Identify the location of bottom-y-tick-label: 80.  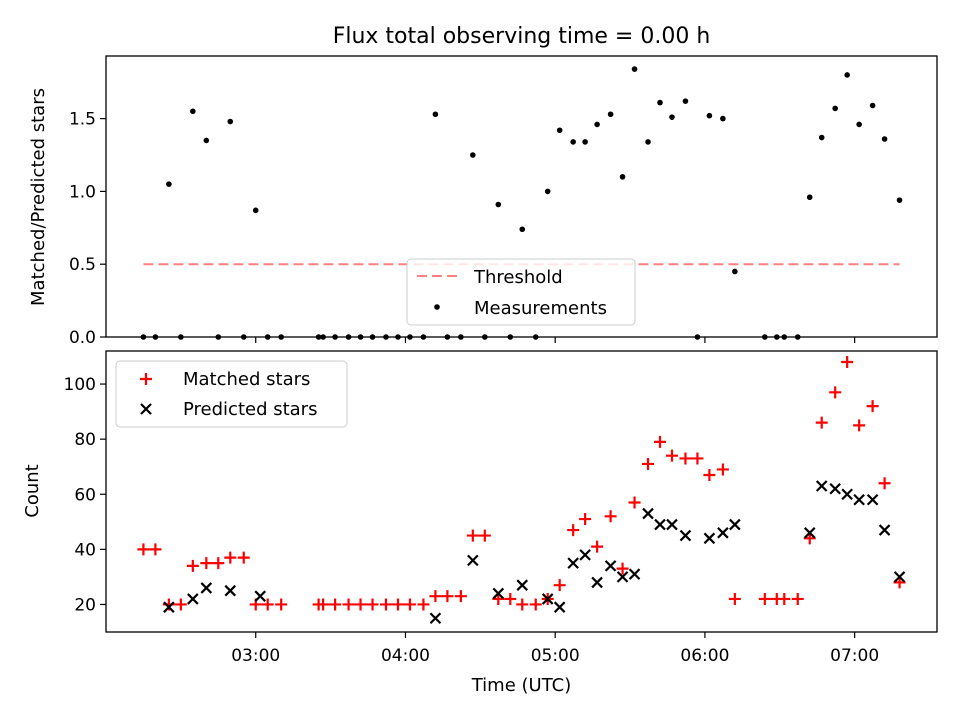
(85, 440).